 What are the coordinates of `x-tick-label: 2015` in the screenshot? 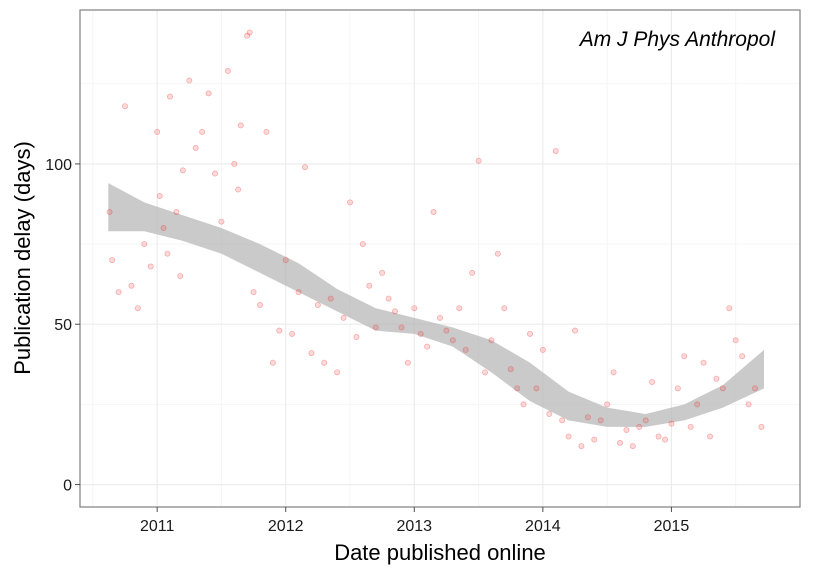 It's located at (672, 526).